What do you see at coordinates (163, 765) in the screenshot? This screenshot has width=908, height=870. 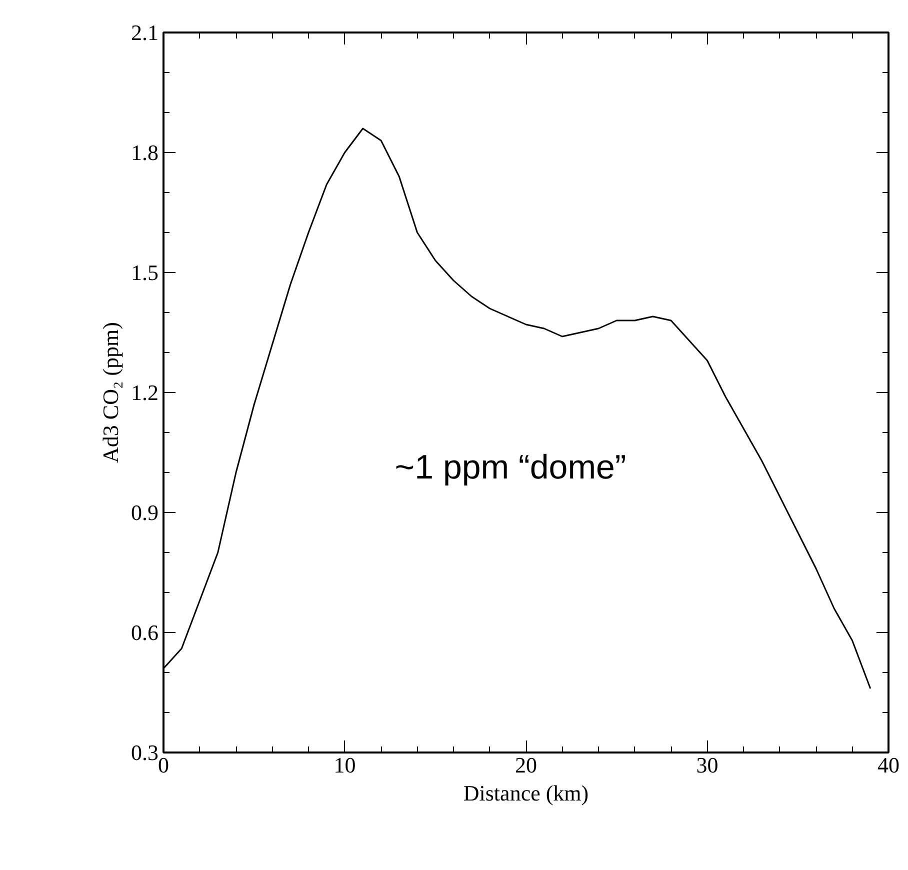 I see `x-tick-label: 0` at bounding box center [163, 765].